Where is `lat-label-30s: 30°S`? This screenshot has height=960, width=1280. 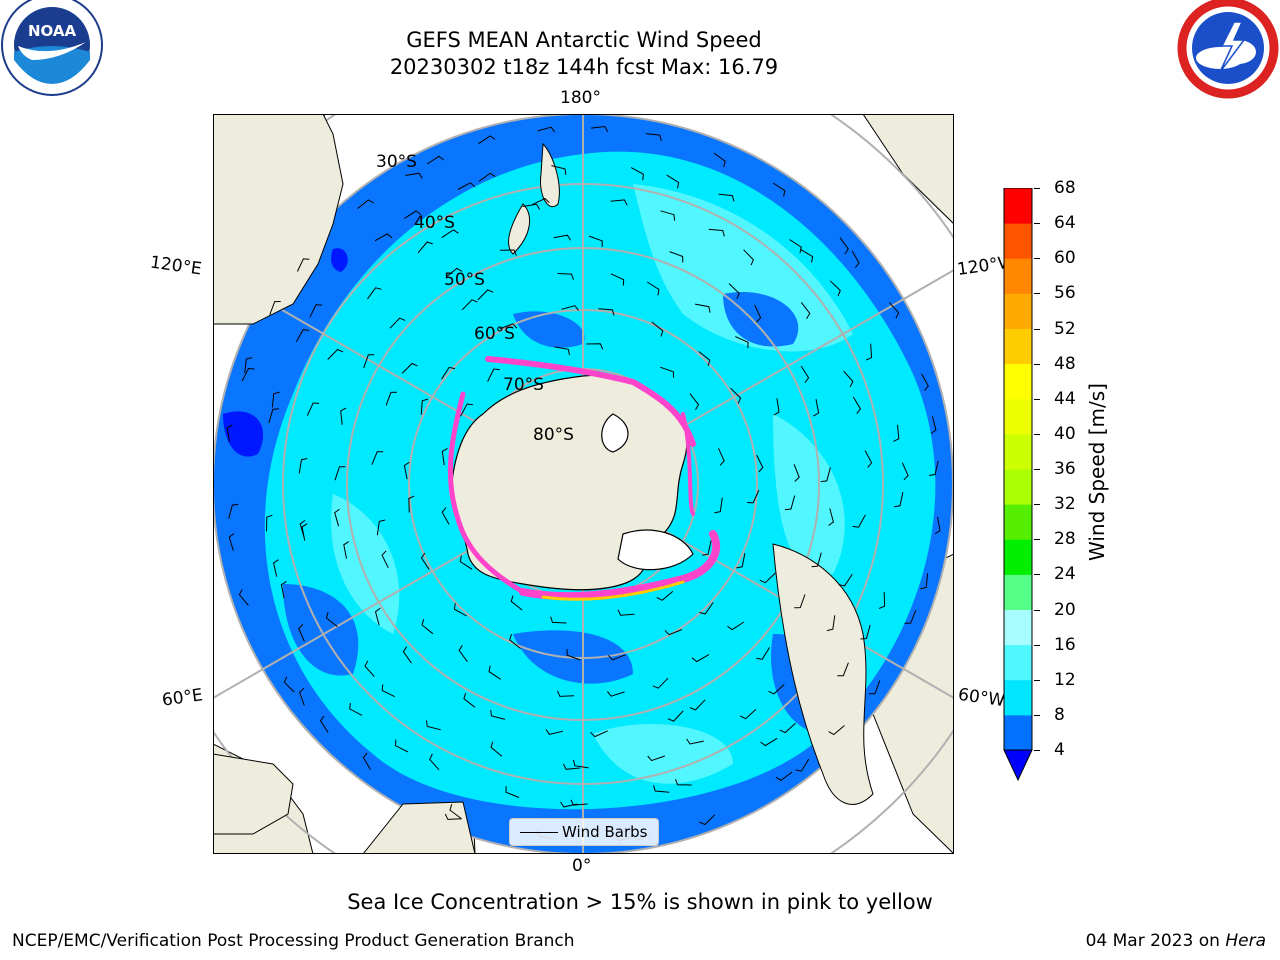
lat-label-30s: 30°S is located at coordinates (396, 162).